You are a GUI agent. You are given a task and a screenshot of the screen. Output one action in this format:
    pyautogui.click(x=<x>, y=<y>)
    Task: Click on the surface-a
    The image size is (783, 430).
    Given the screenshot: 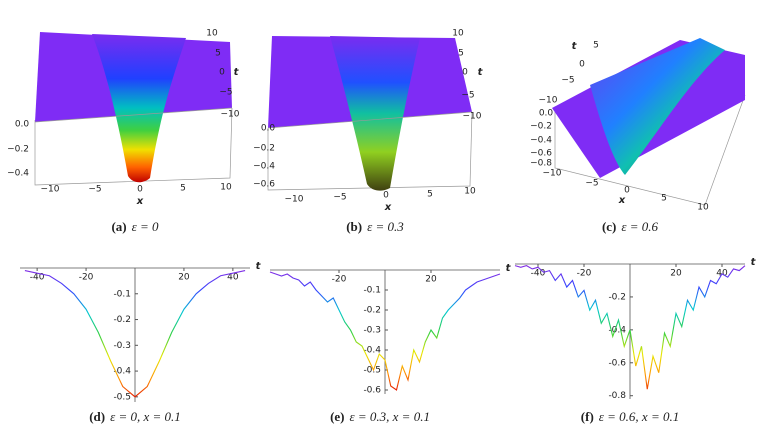 What is the action you would take?
    pyautogui.click(x=133, y=109)
    